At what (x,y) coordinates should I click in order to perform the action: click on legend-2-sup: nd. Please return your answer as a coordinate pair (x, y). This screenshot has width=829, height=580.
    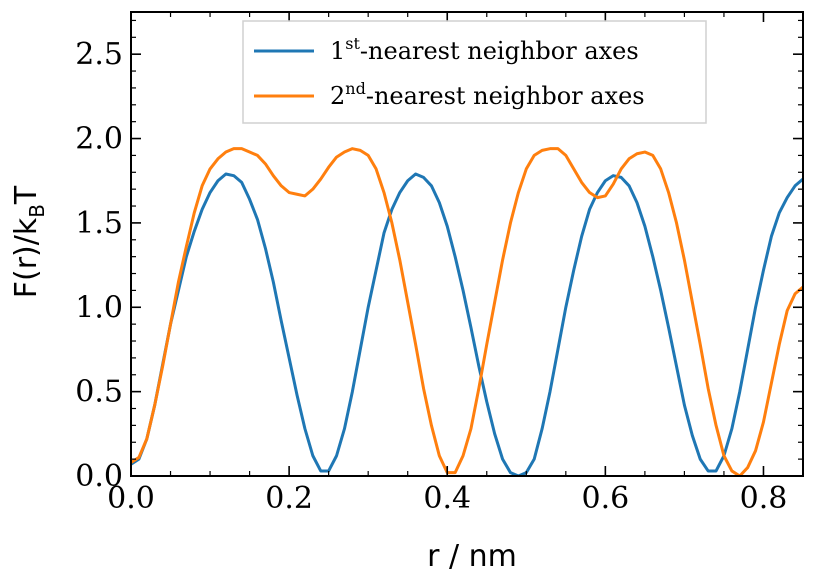
    Looking at the image, I should click on (355, 88).